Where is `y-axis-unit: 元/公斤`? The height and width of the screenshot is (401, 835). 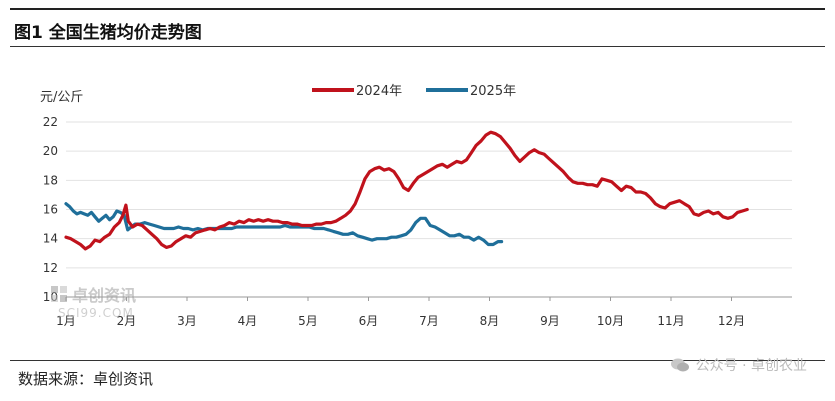 y-axis-unit: 元/公斤 is located at coordinates (61, 97).